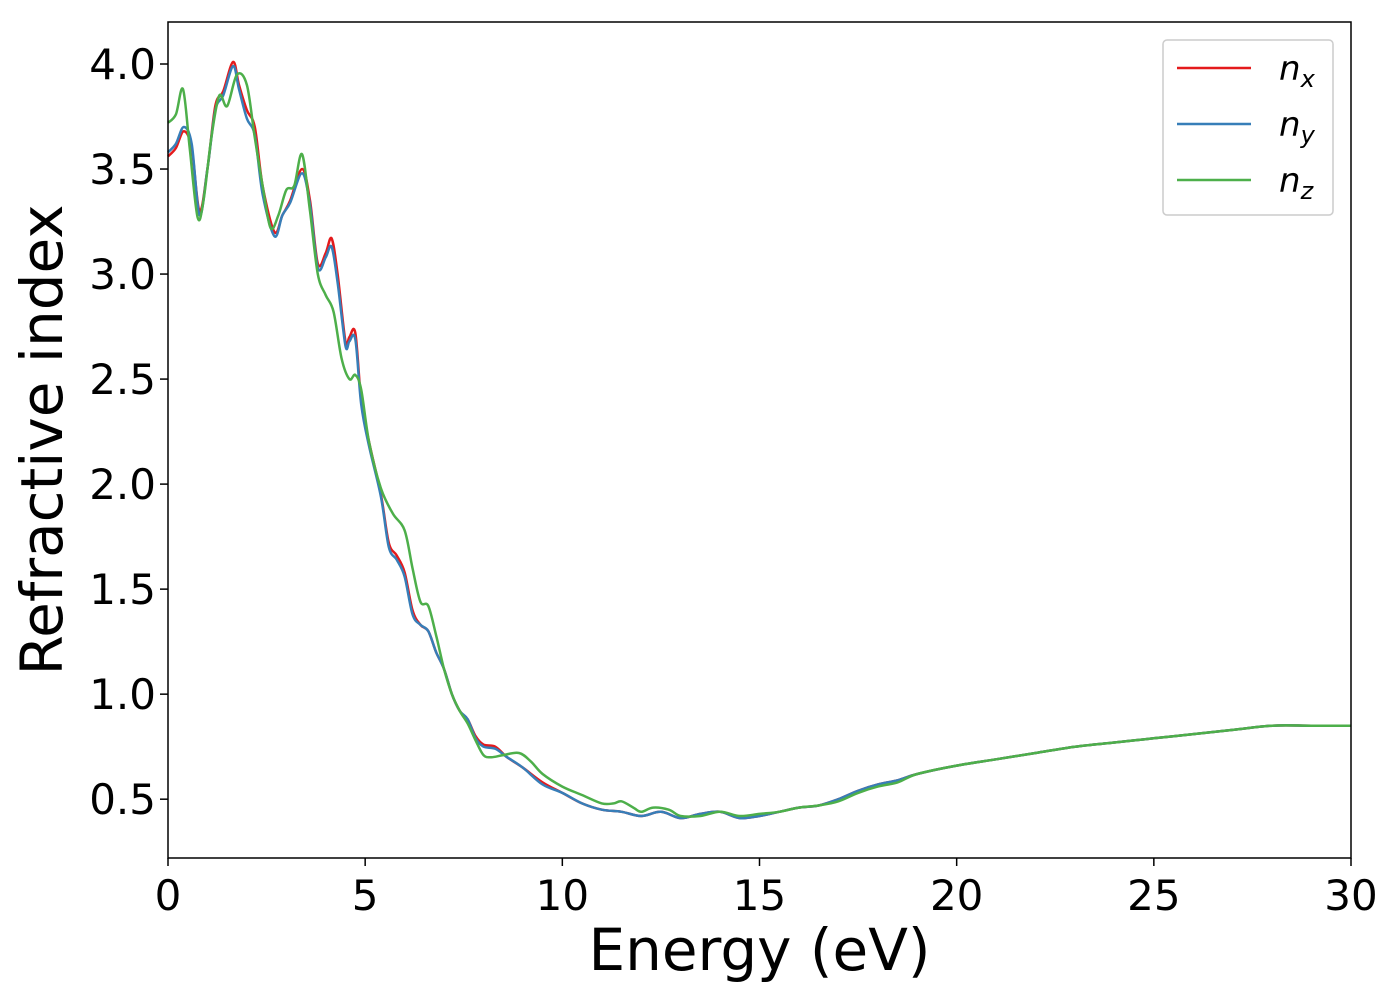 The width and height of the screenshot is (1400, 1000). What do you see at coordinates (1297, 71) in the screenshot?
I see `legend-label-n_x: nx` at bounding box center [1297, 71].